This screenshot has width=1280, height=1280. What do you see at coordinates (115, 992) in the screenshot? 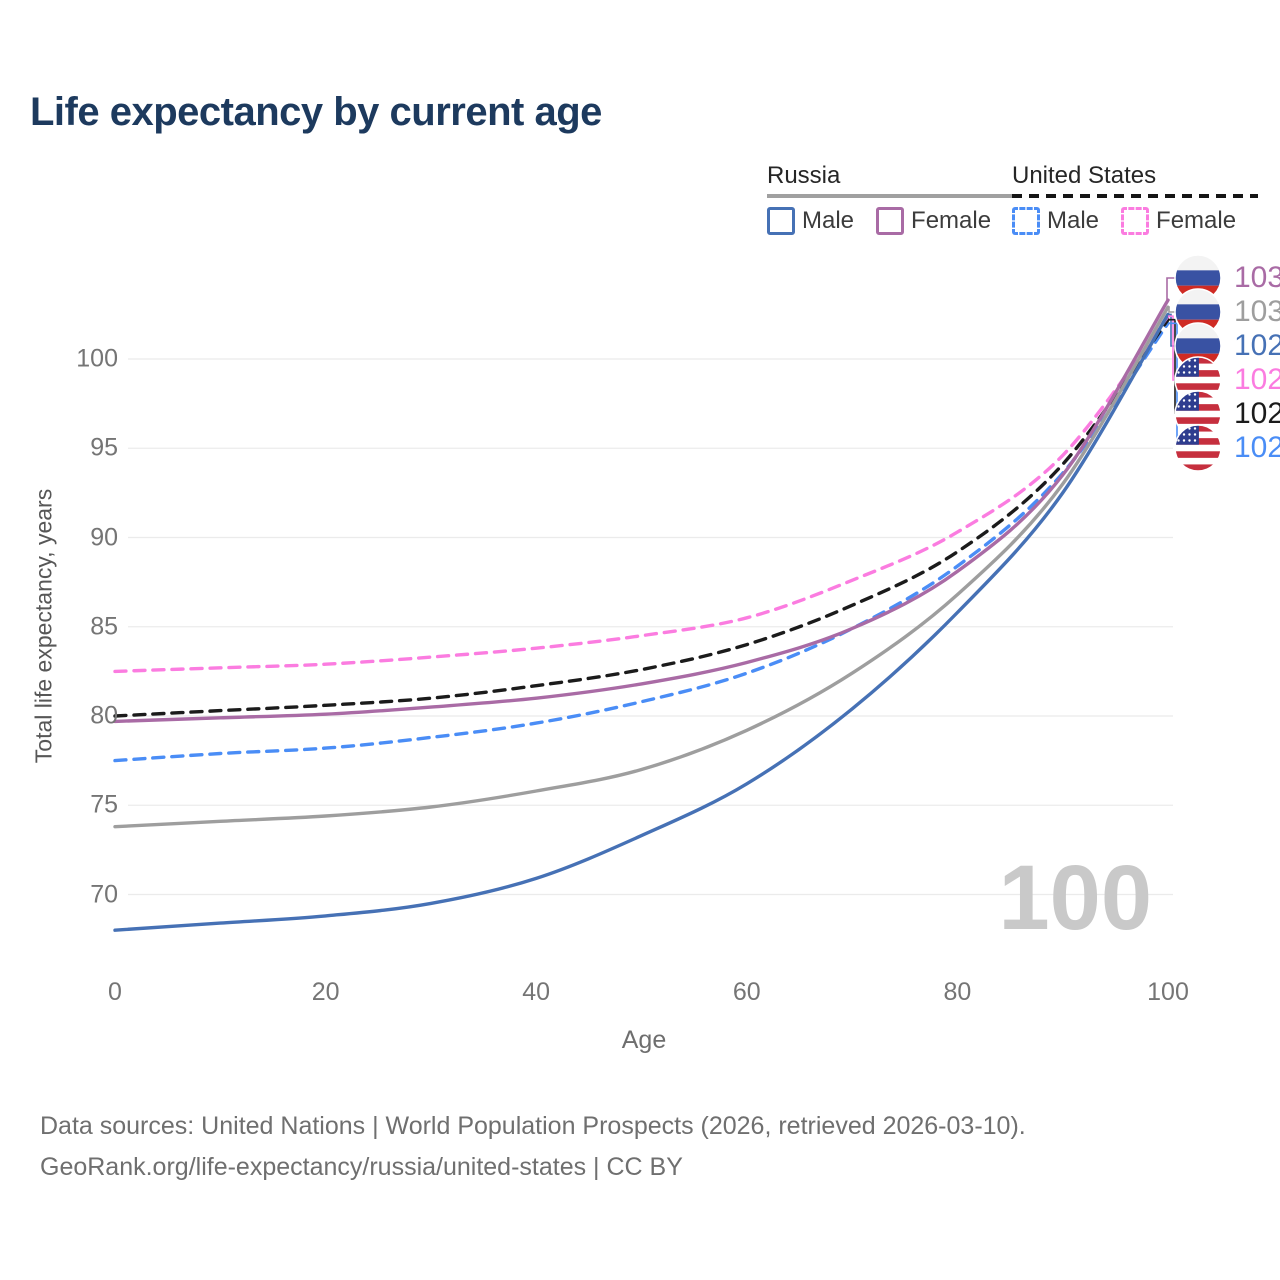
I see `x-tick-label: 0` at bounding box center [115, 992].